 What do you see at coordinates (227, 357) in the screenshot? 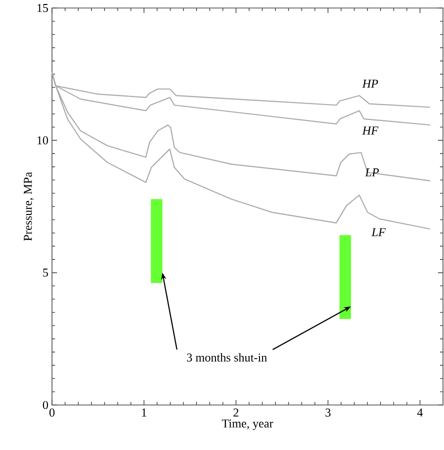
I see `annotation: 3 months shut-in` at bounding box center [227, 357].